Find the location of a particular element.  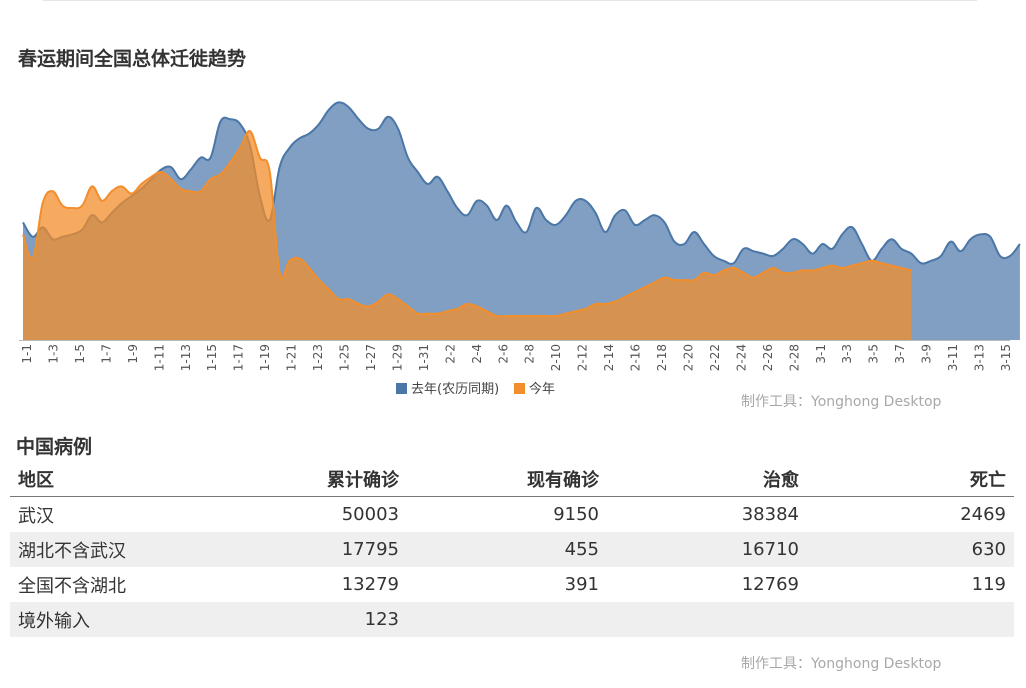

cell-cured: 16710 is located at coordinates (707, 549).